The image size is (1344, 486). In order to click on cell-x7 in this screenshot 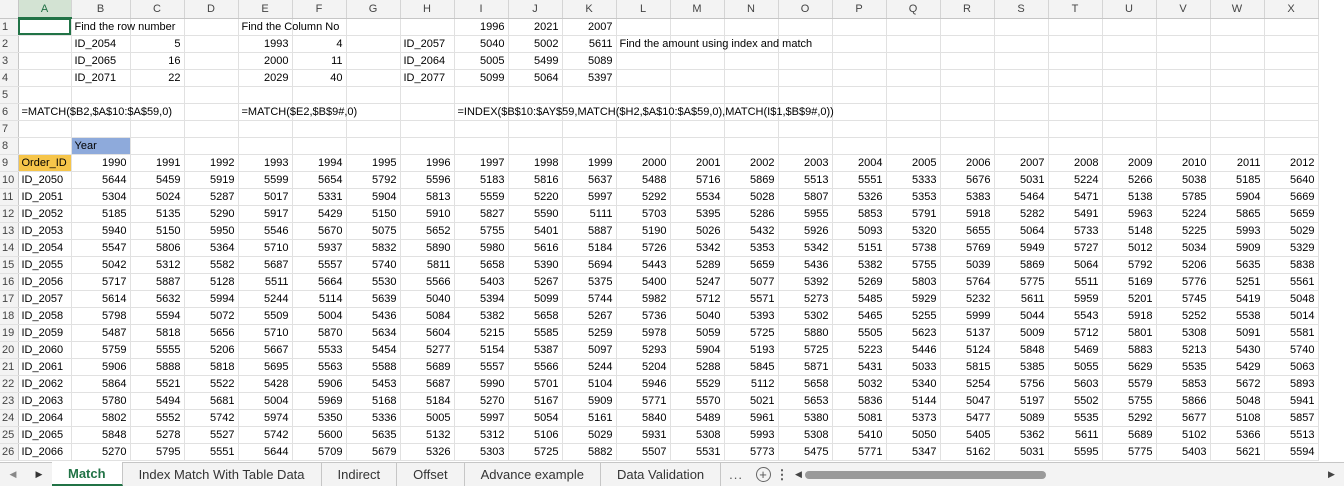, I will do `click(1291, 129)`.